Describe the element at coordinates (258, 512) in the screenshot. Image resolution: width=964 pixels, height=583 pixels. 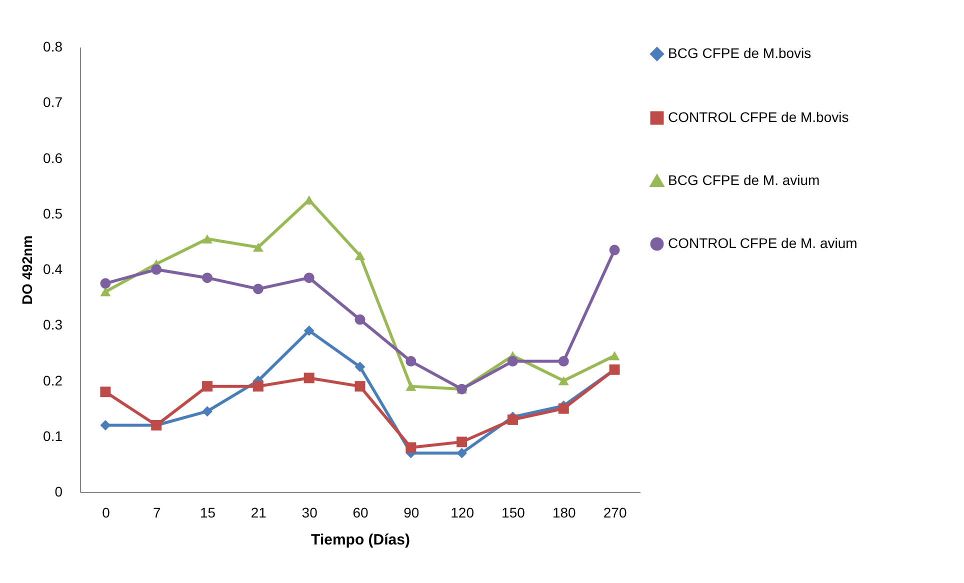
I see `x-tick-label: 21` at that location.